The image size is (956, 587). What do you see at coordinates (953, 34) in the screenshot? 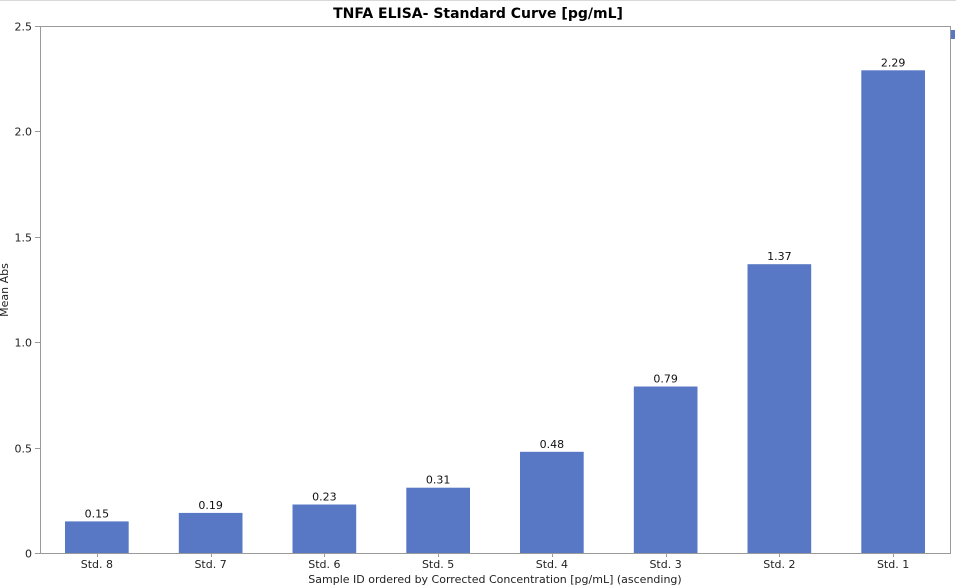
I see `legend-marker` at bounding box center [953, 34].